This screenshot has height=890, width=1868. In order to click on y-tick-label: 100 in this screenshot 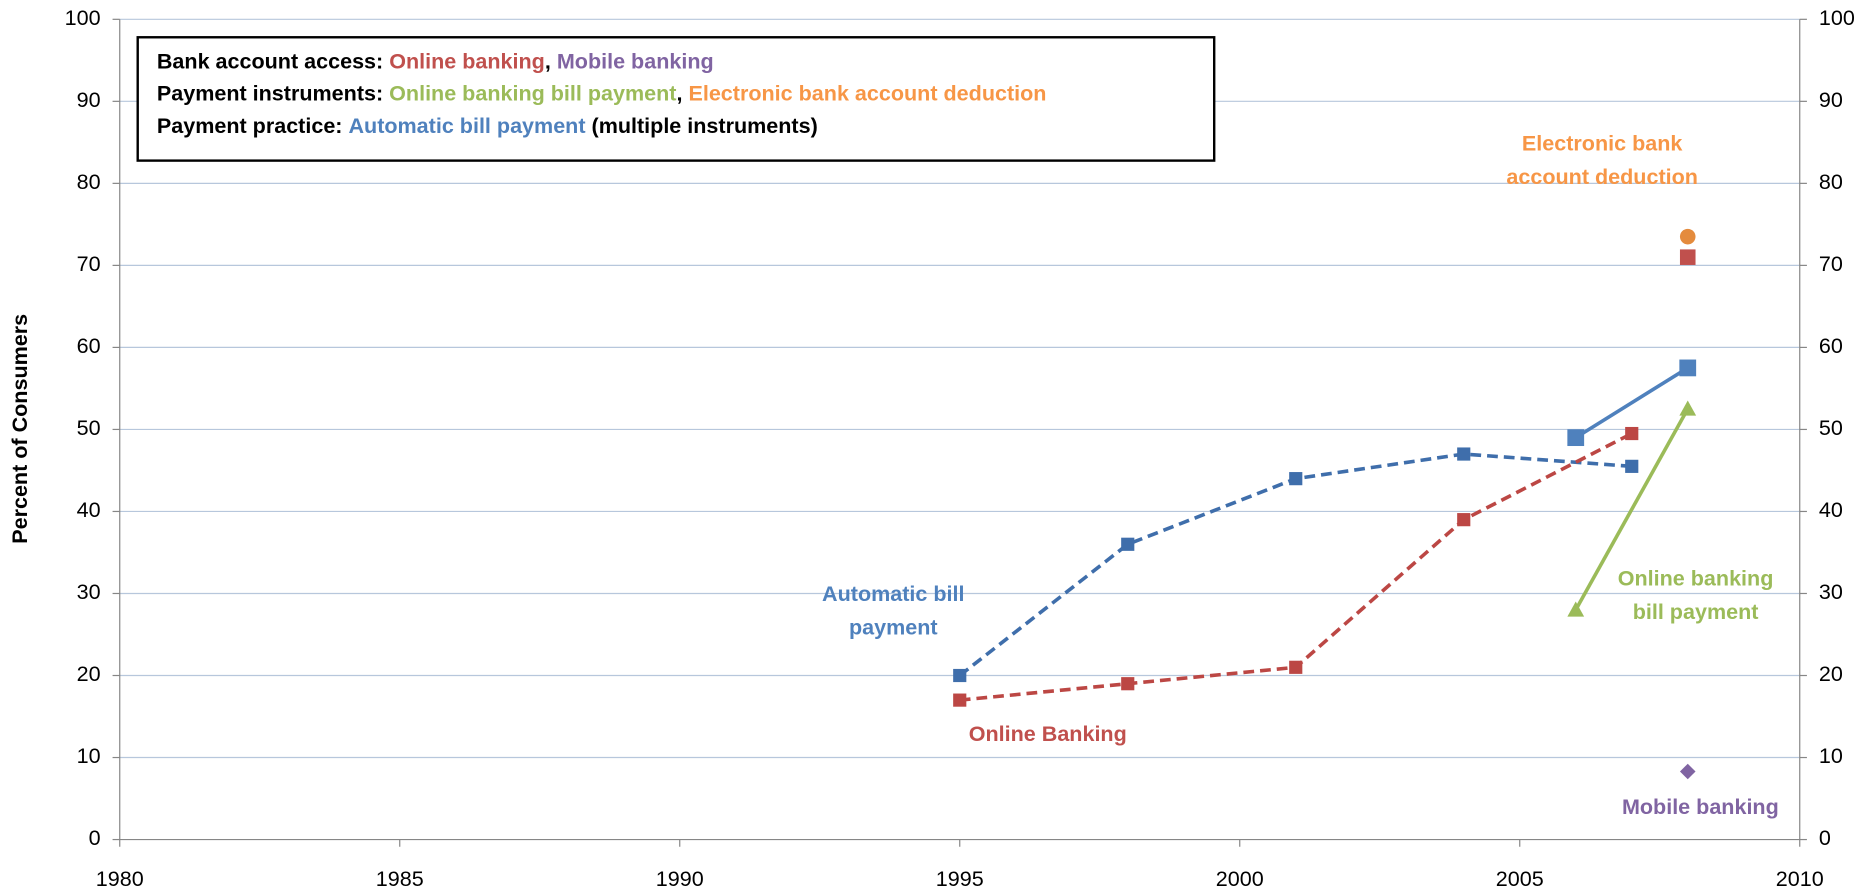, I will do `click(83, 17)`.